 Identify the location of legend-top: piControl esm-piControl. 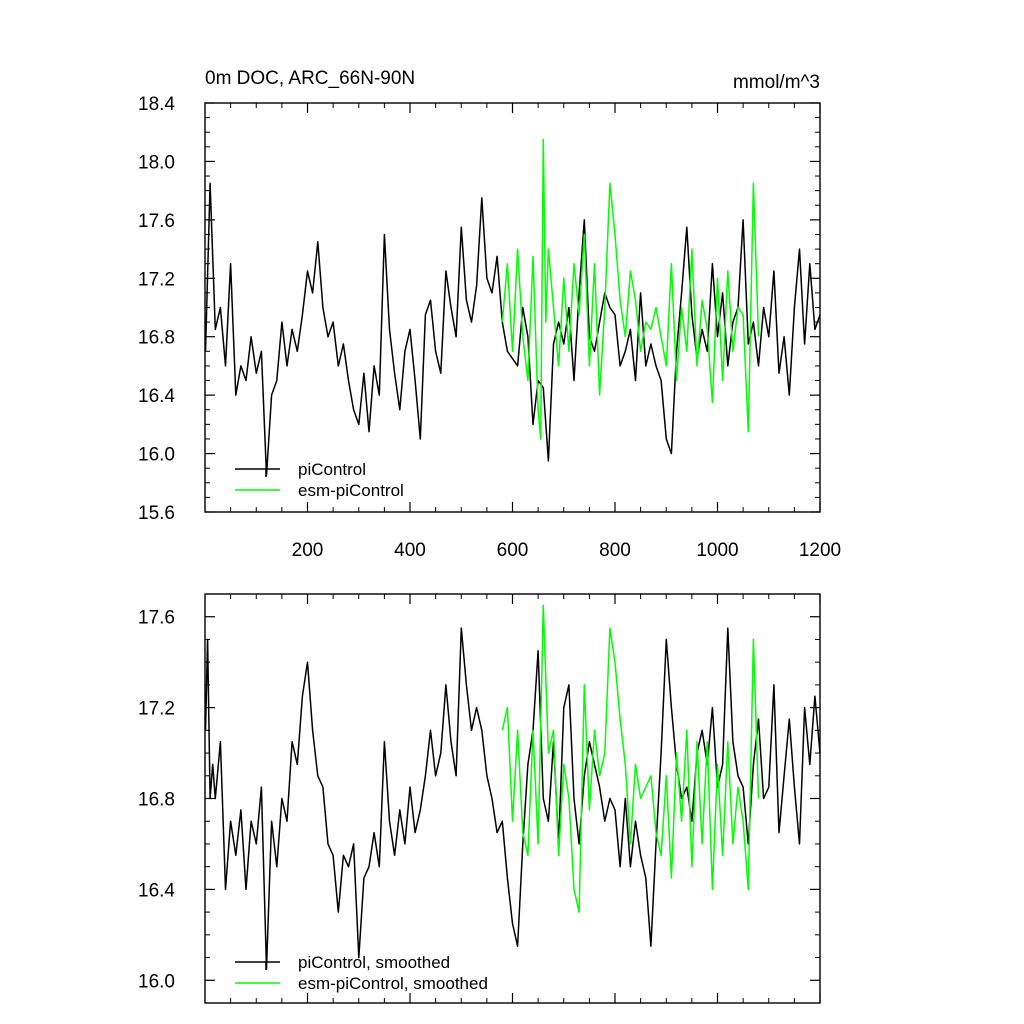
(319, 480).